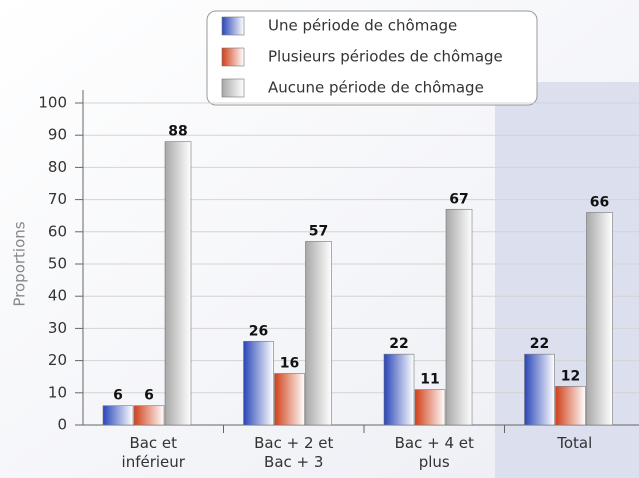 This screenshot has height=478, width=639. What do you see at coordinates (458, 199) in the screenshot?
I see `value-label: 67` at bounding box center [458, 199].